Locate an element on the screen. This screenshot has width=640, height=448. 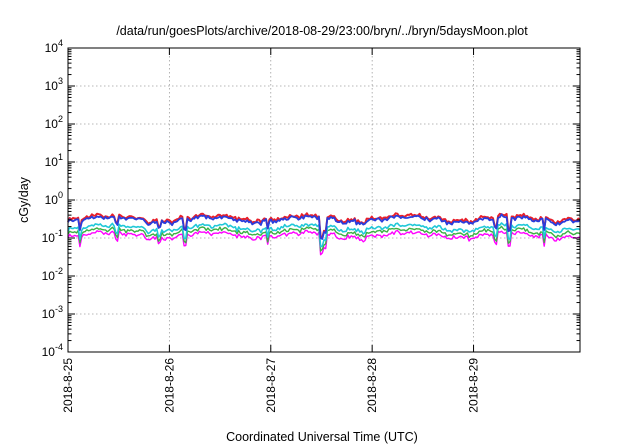
x-tick-label: 2018-8-25 is located at coordinates (68, 385).